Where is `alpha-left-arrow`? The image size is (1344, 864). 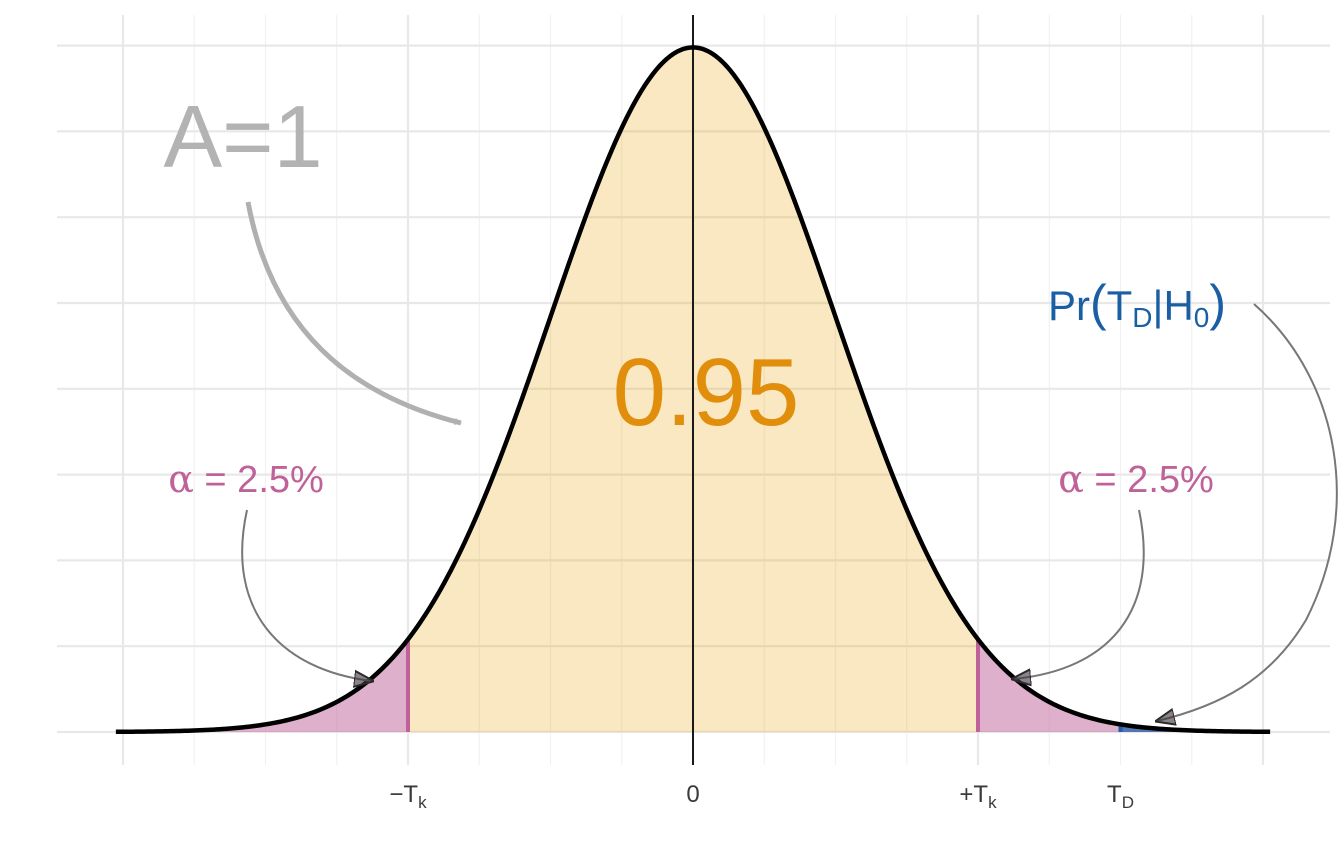 alpha-left-arrow is located at coordinates (306, 595).